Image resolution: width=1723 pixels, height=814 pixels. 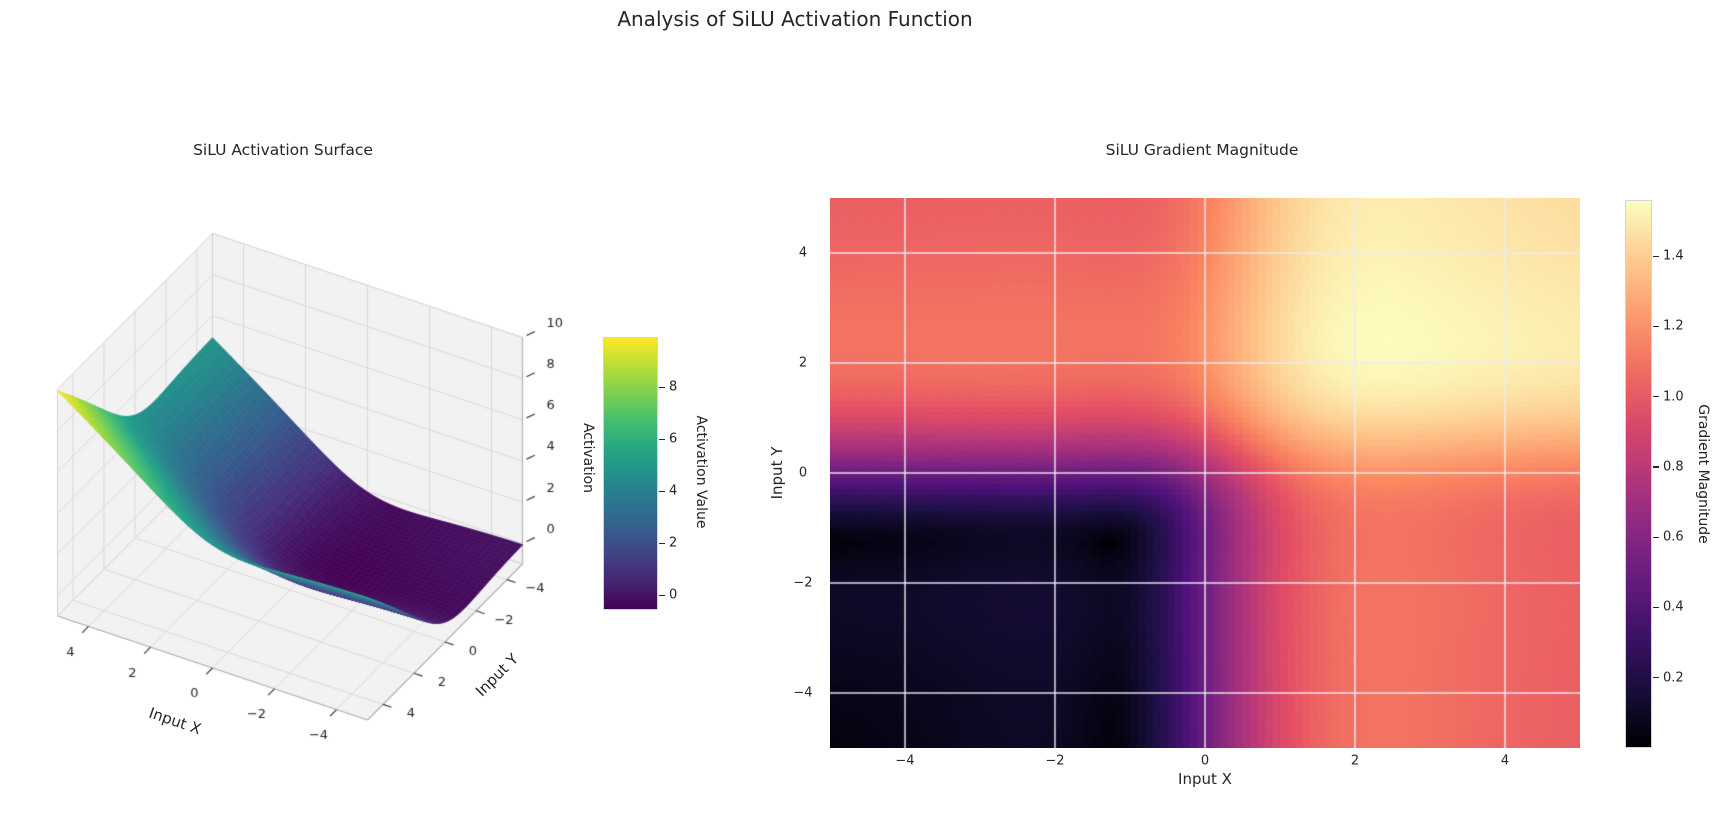 What do you see at coordinates (1673, 326) in the screenshot?
I see `colorbar-tick-label: 1.2` at bounding box center [1673, 326].